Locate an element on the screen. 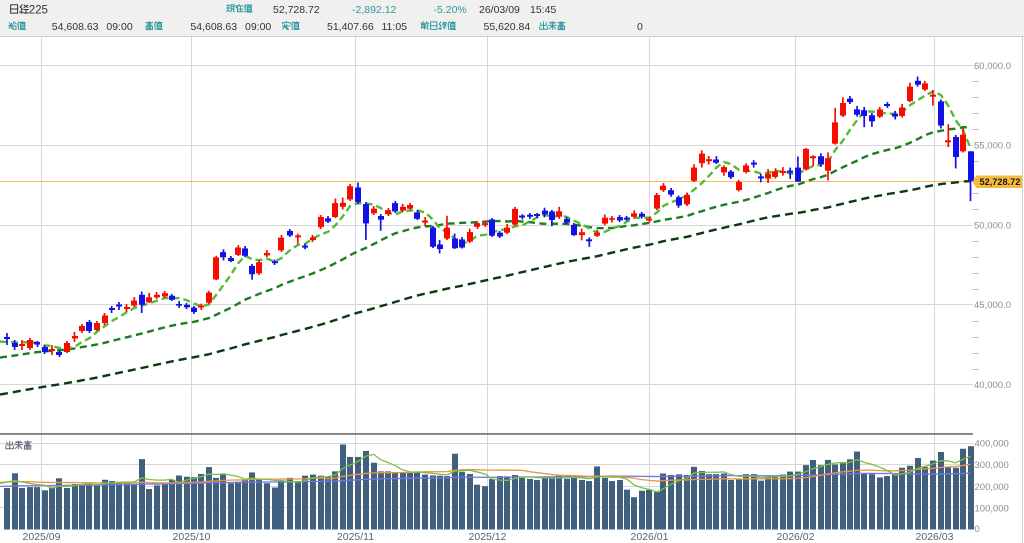 The height and width of the screenshot is (543, 1024). svg-text: 2026/03 is located at coordinates (935, 537).